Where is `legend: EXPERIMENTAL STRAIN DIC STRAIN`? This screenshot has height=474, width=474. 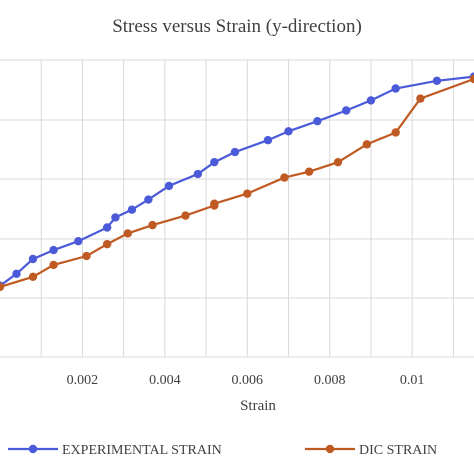 legend: EXPERIMENTAL STRAIN DIC STRAIN is located at coordinates (222, 450).